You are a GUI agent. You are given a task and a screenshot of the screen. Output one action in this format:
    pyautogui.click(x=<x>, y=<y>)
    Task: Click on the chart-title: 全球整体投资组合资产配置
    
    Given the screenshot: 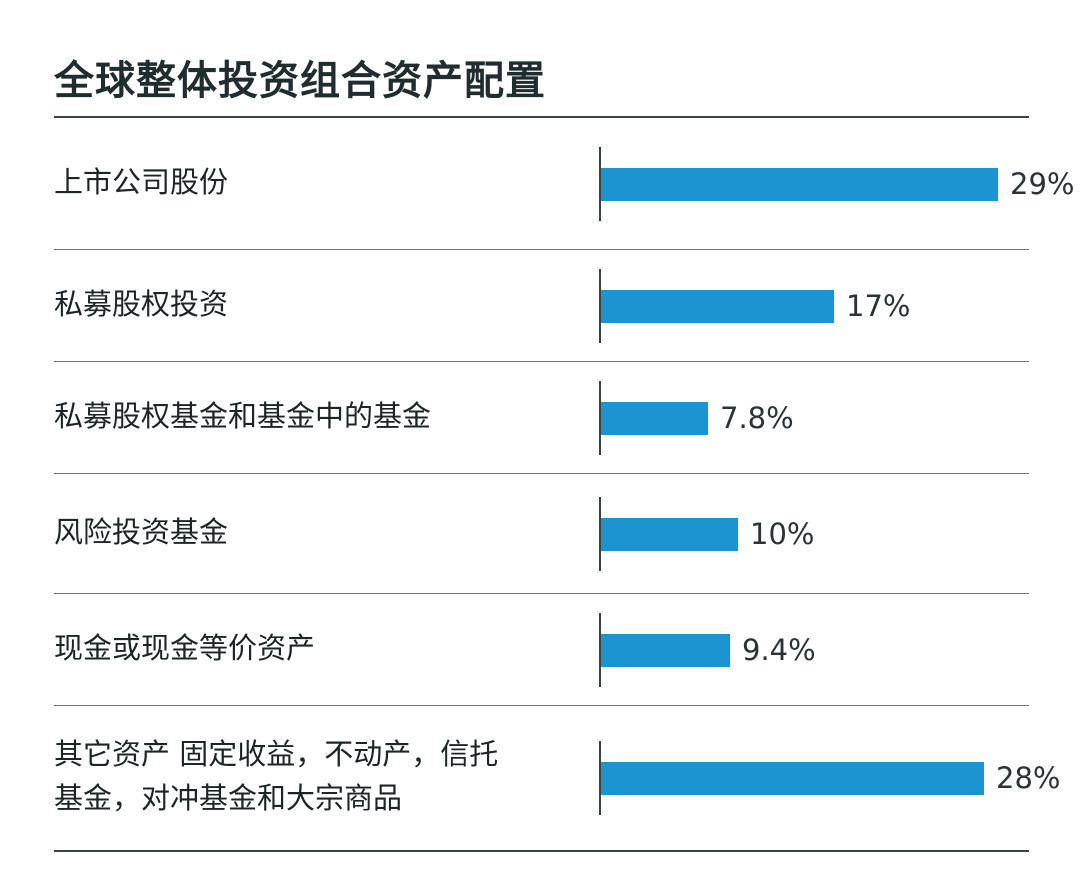 What is the action you would take?
    pyautogui.click(x=300, y=81)
    